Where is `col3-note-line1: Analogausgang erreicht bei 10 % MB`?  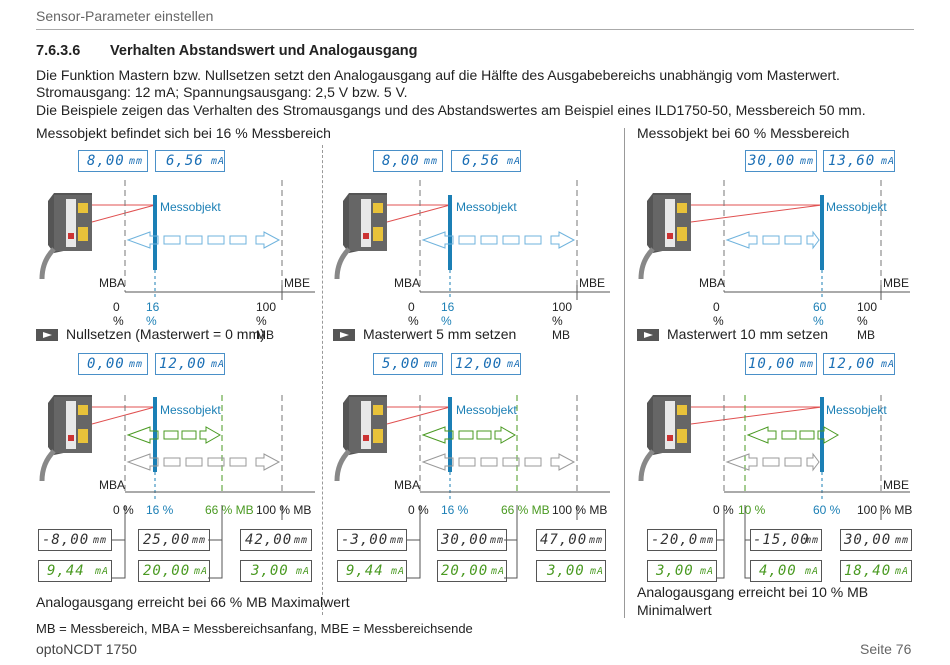
col3-note-line1: Analogausgang erreicht bei 10 % MB is located at coordinates (753, 592).